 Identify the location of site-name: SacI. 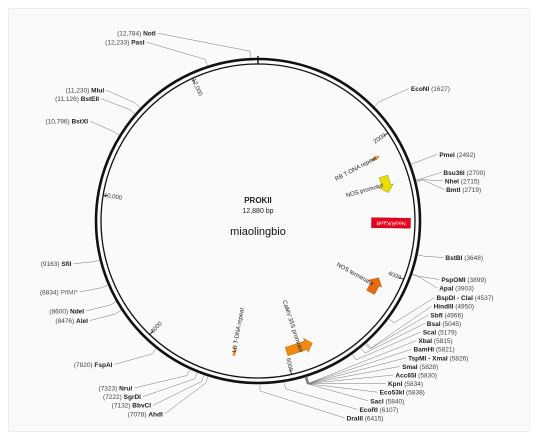
(377, 401).